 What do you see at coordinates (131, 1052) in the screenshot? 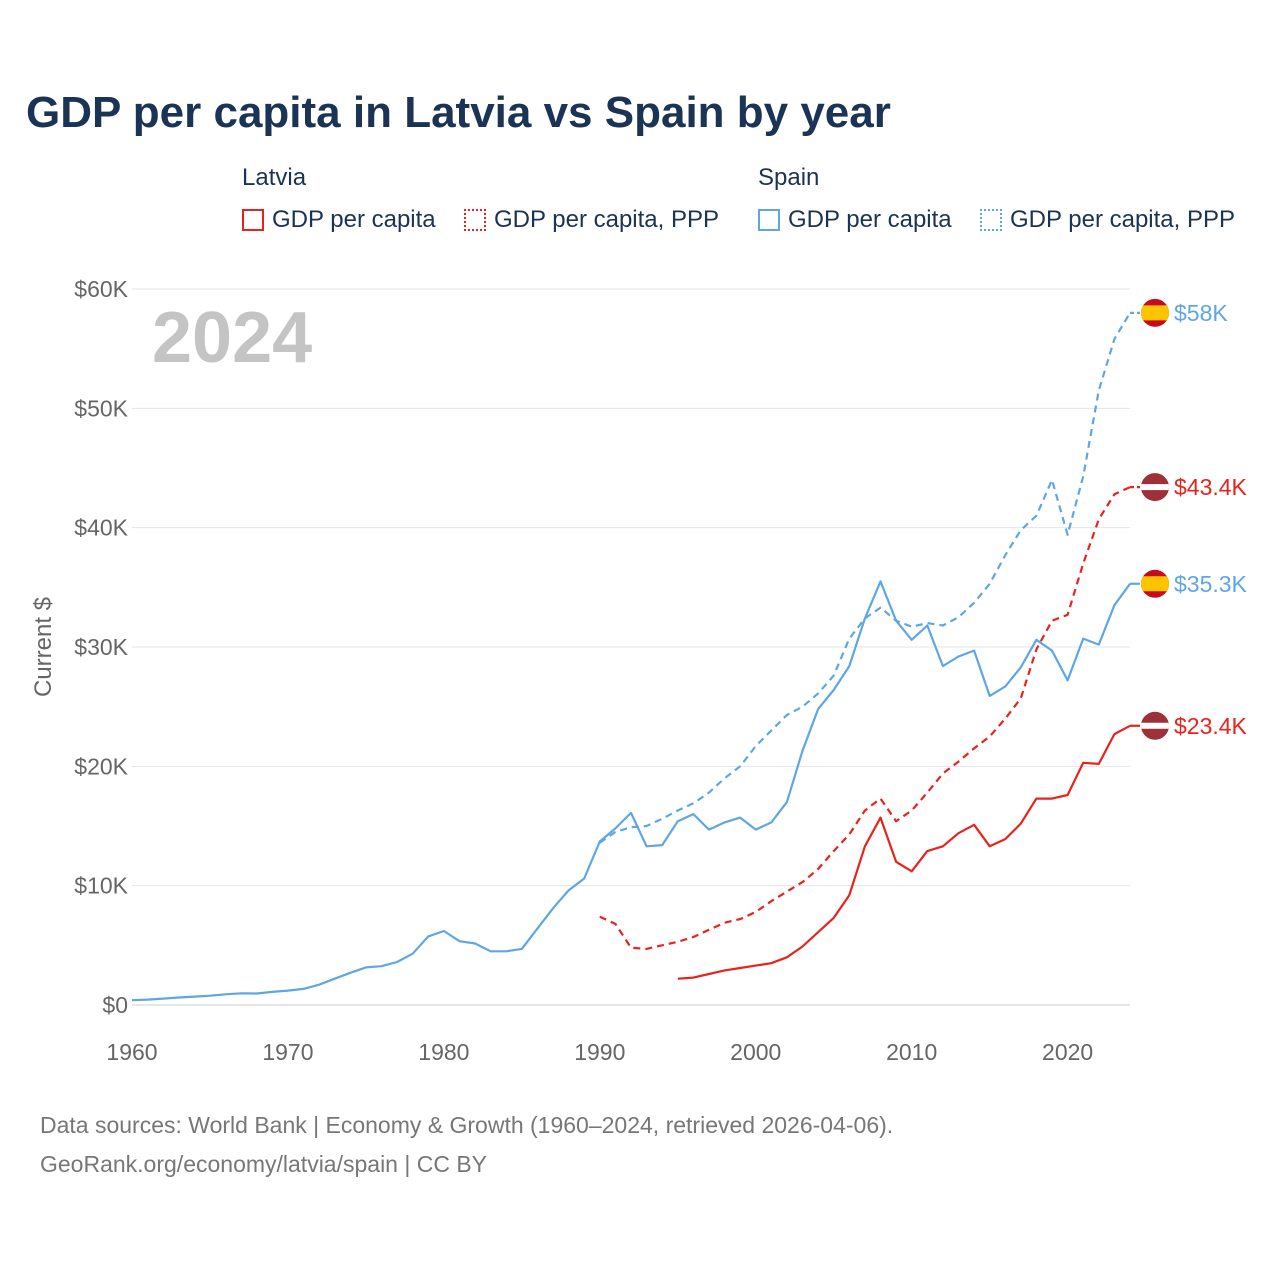
I see `x-tick-label: 1960` at bounding box center [131, 1052].